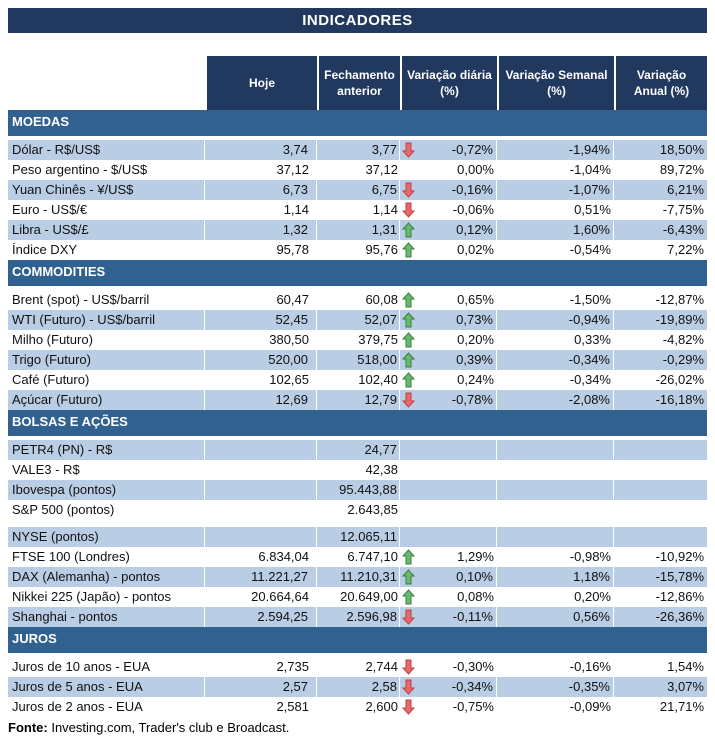 The width and height of the screenshot is (715, 738). Describe the element at coordinates (91, 596) in the screenshot. I see `cell-indicator-name: Nikkei 225 (Japão) - pontos` at that location.